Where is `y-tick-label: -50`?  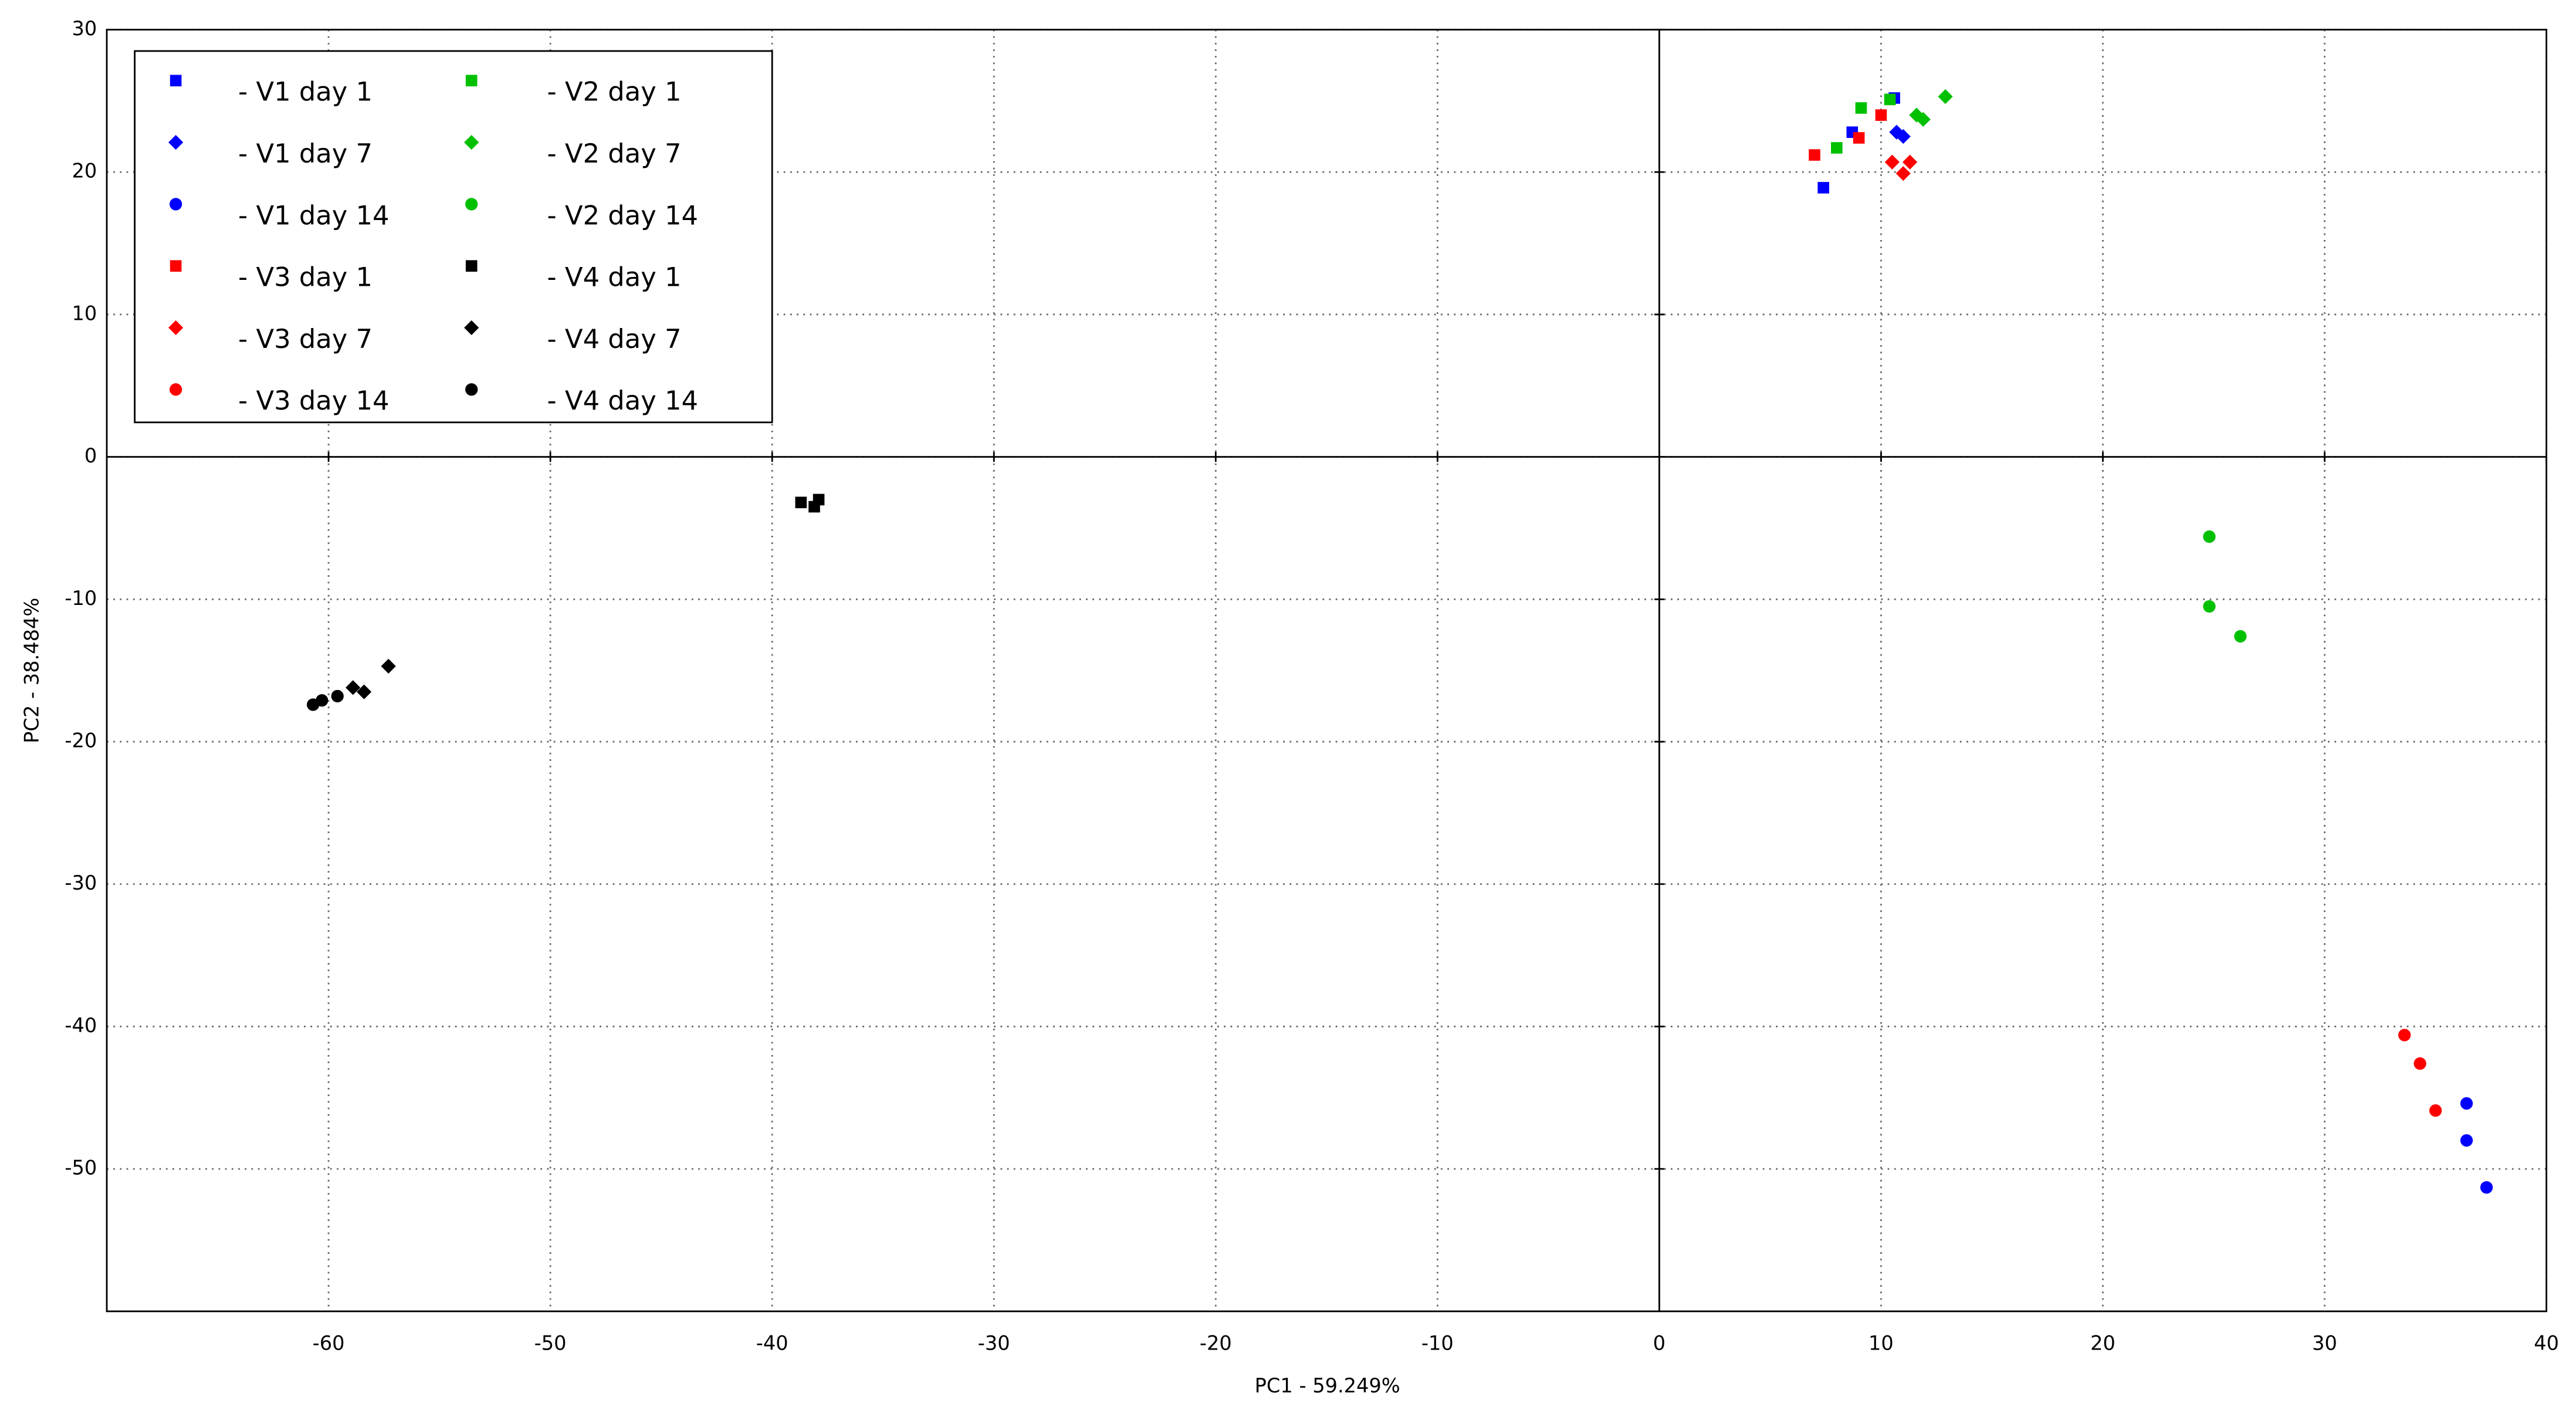
y-tick-label: -50 is located at coordinates (81, 1168).